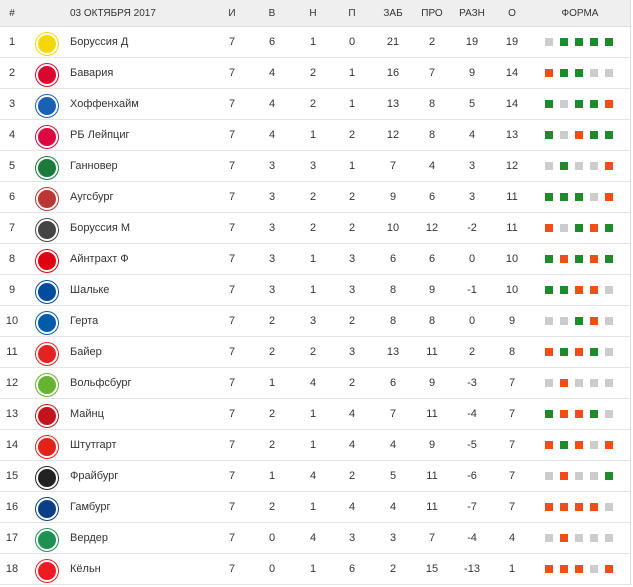 The image size is (633, 587). What do you see at coordinates (99, 259) in the screenshot?
I see `team-name: Айнтрахт Ф` at bounding box center [99, 259].